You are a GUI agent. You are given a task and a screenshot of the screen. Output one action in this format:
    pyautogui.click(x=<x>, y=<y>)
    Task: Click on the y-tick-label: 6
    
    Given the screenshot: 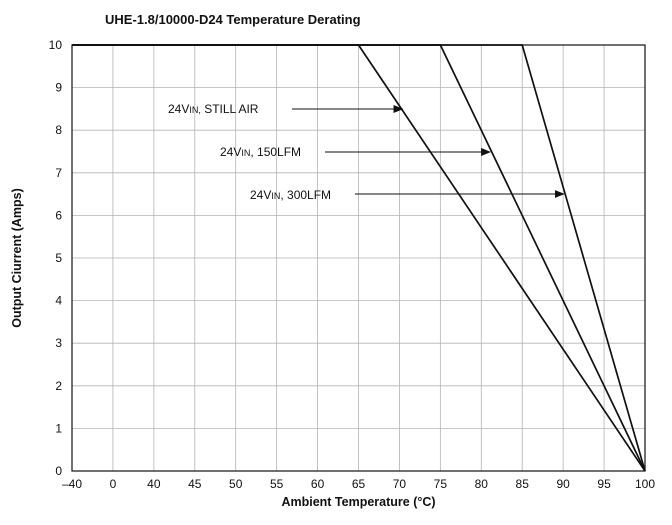 What is the action you would take?
    pyautogui.click(x=58, y=215)
    